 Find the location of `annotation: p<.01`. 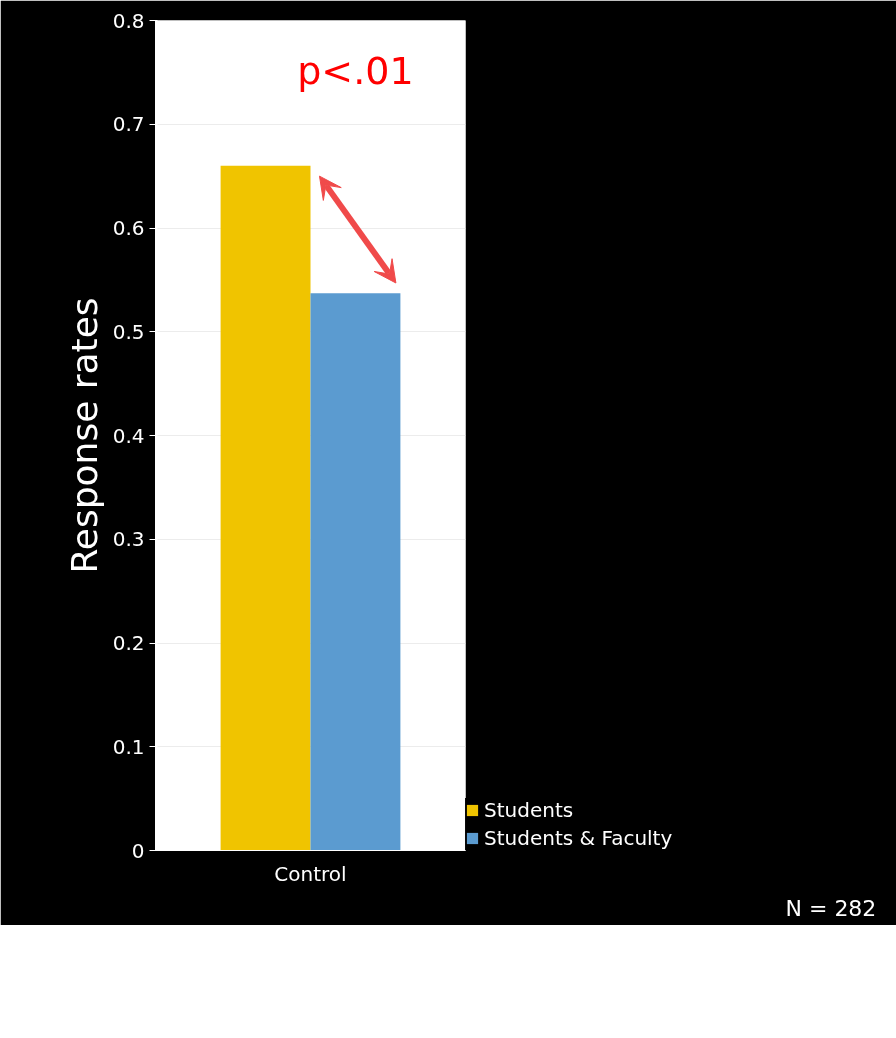

annotation: p<.01 is located at coordinates (355, 71).